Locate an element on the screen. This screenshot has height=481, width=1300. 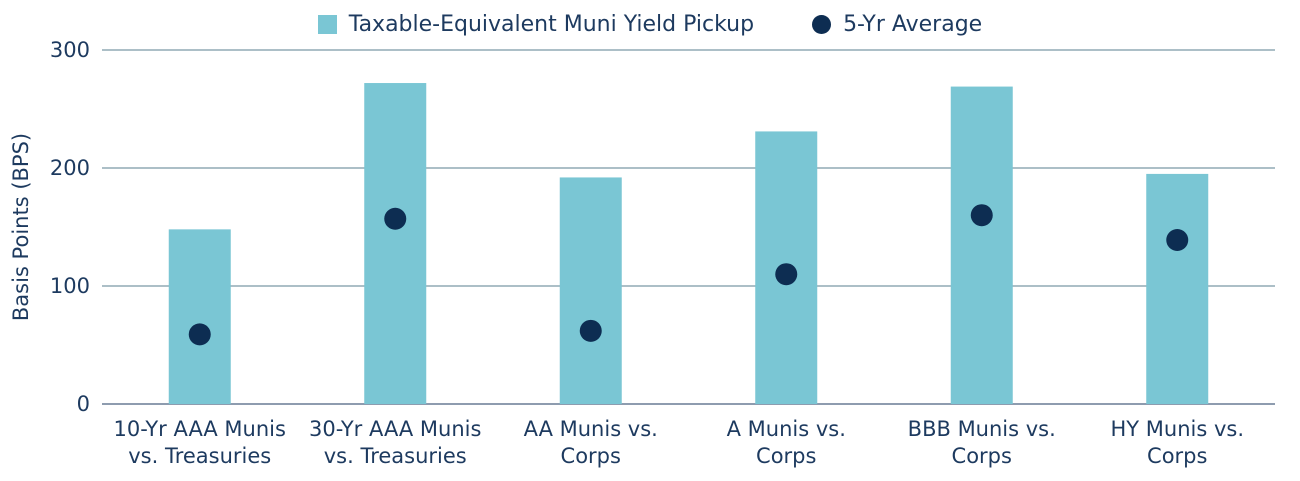
legend-swatch-bar is located at coordinates (327, 24).